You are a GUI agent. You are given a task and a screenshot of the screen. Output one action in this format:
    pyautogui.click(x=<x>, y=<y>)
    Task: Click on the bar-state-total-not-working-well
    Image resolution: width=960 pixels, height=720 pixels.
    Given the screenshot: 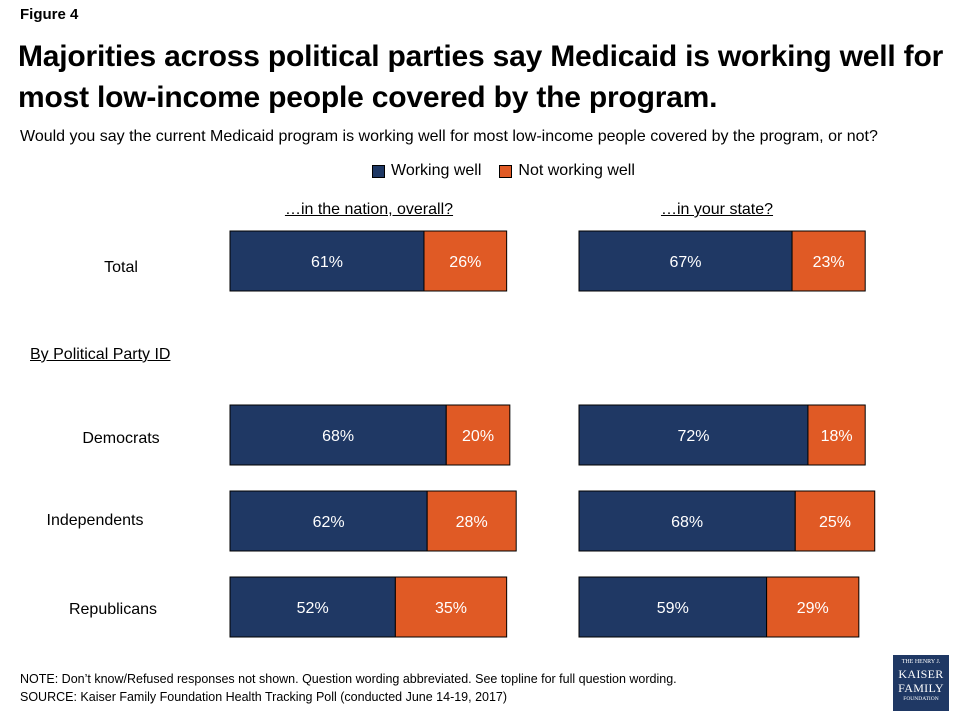 What is the action you would take?
    pyautogui.click(x=828, y=261)
    